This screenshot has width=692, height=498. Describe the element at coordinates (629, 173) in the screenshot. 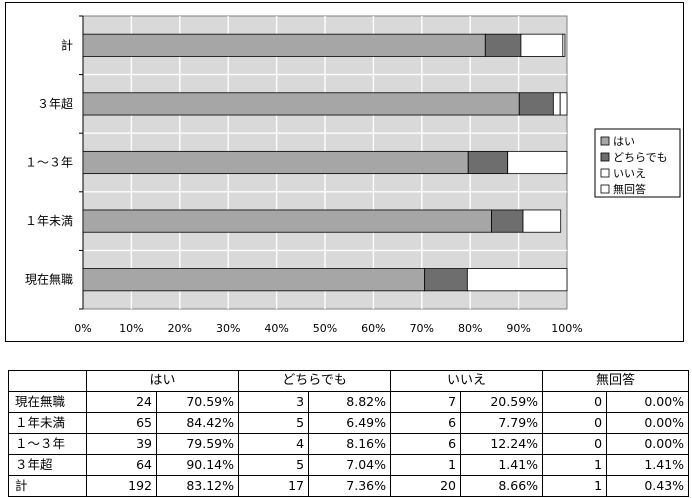

I see `legend-entry: いいえ` at that location.